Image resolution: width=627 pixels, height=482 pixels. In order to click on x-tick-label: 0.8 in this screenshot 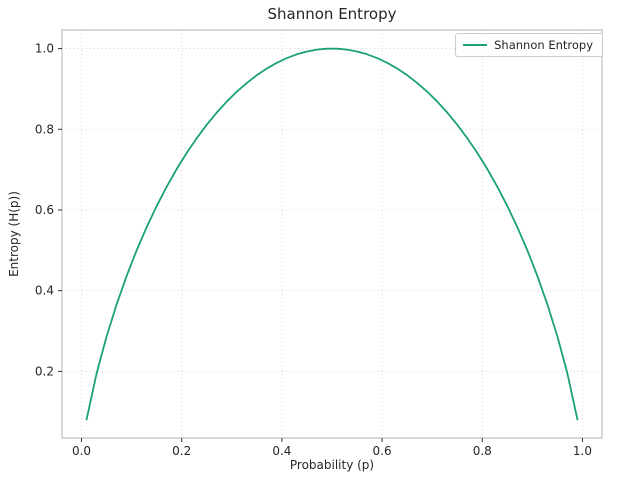, I will do `click(482, 451)`.